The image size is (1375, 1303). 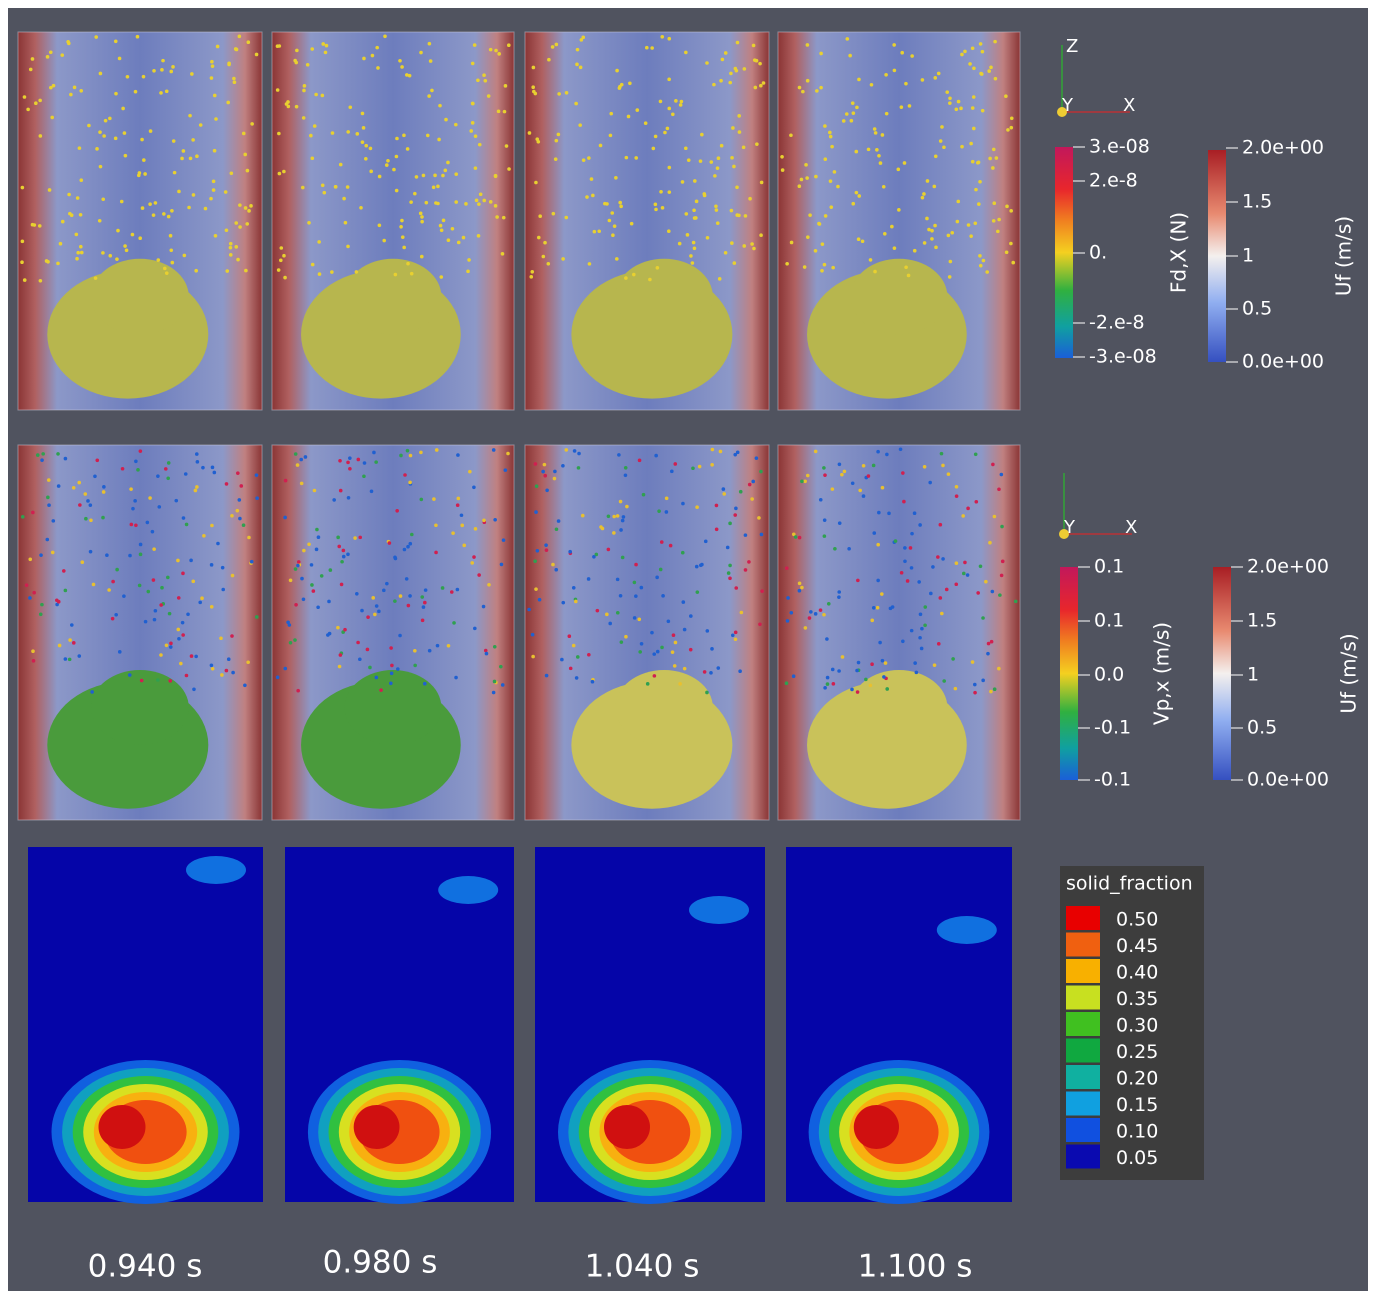 I want to click on axis-label: Z, so click(x=1072, y=46).